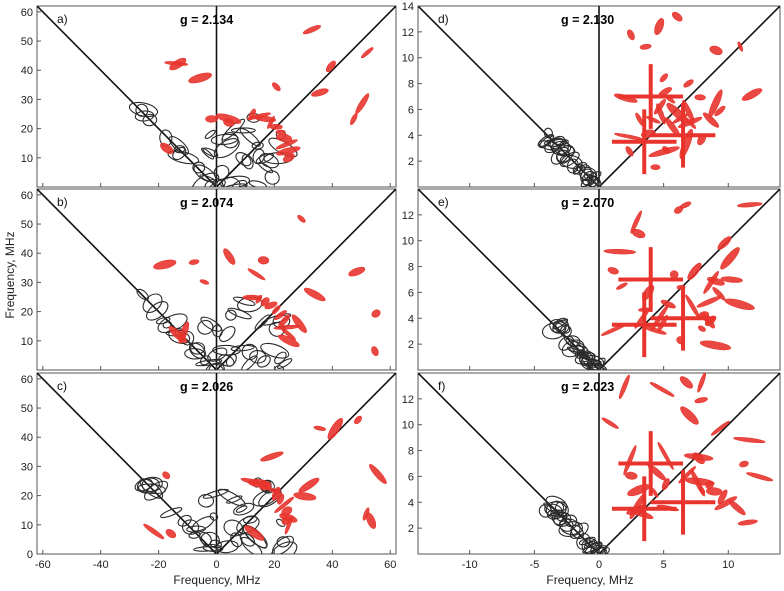 The height and width of the screenshot is (591, 784). What do you see at coordinates (27, 380) in the screenshot?
I see `y-tick-label: 60` at bounding box center [27, 380].